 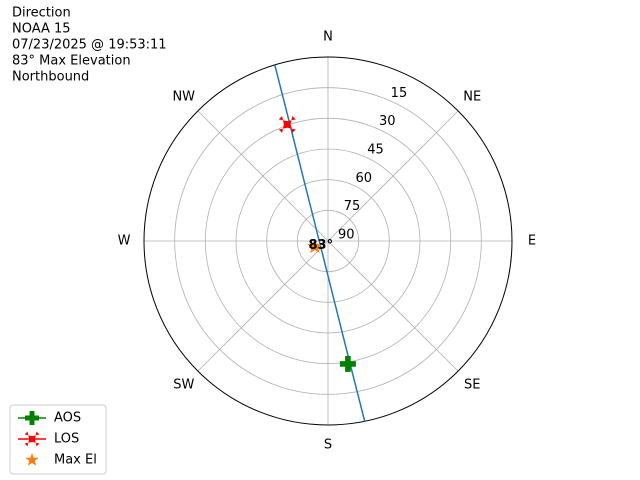 What do you see at coordinates (346, 235) in the screenshot?
I see `r-tick-label: 90` at bounding box center [346, 235].